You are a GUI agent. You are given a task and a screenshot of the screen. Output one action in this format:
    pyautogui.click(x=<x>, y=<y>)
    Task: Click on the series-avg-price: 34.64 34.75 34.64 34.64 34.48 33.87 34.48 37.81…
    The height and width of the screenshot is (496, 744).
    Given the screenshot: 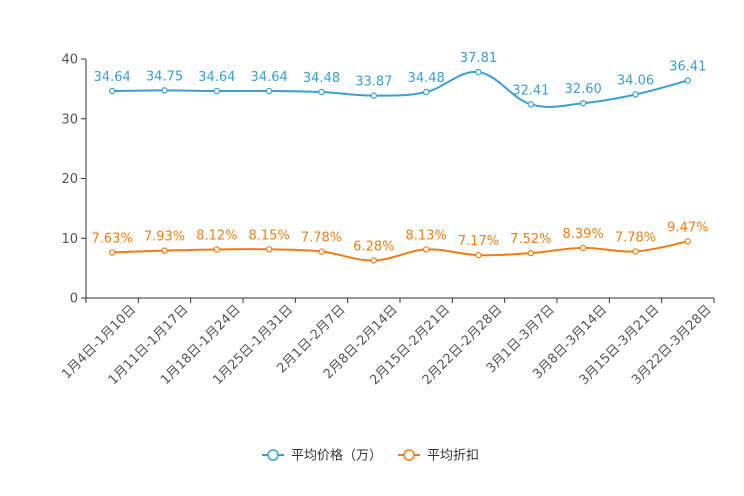 What is the action you would take?
    pyautogui.click(x=400, y=79)
    